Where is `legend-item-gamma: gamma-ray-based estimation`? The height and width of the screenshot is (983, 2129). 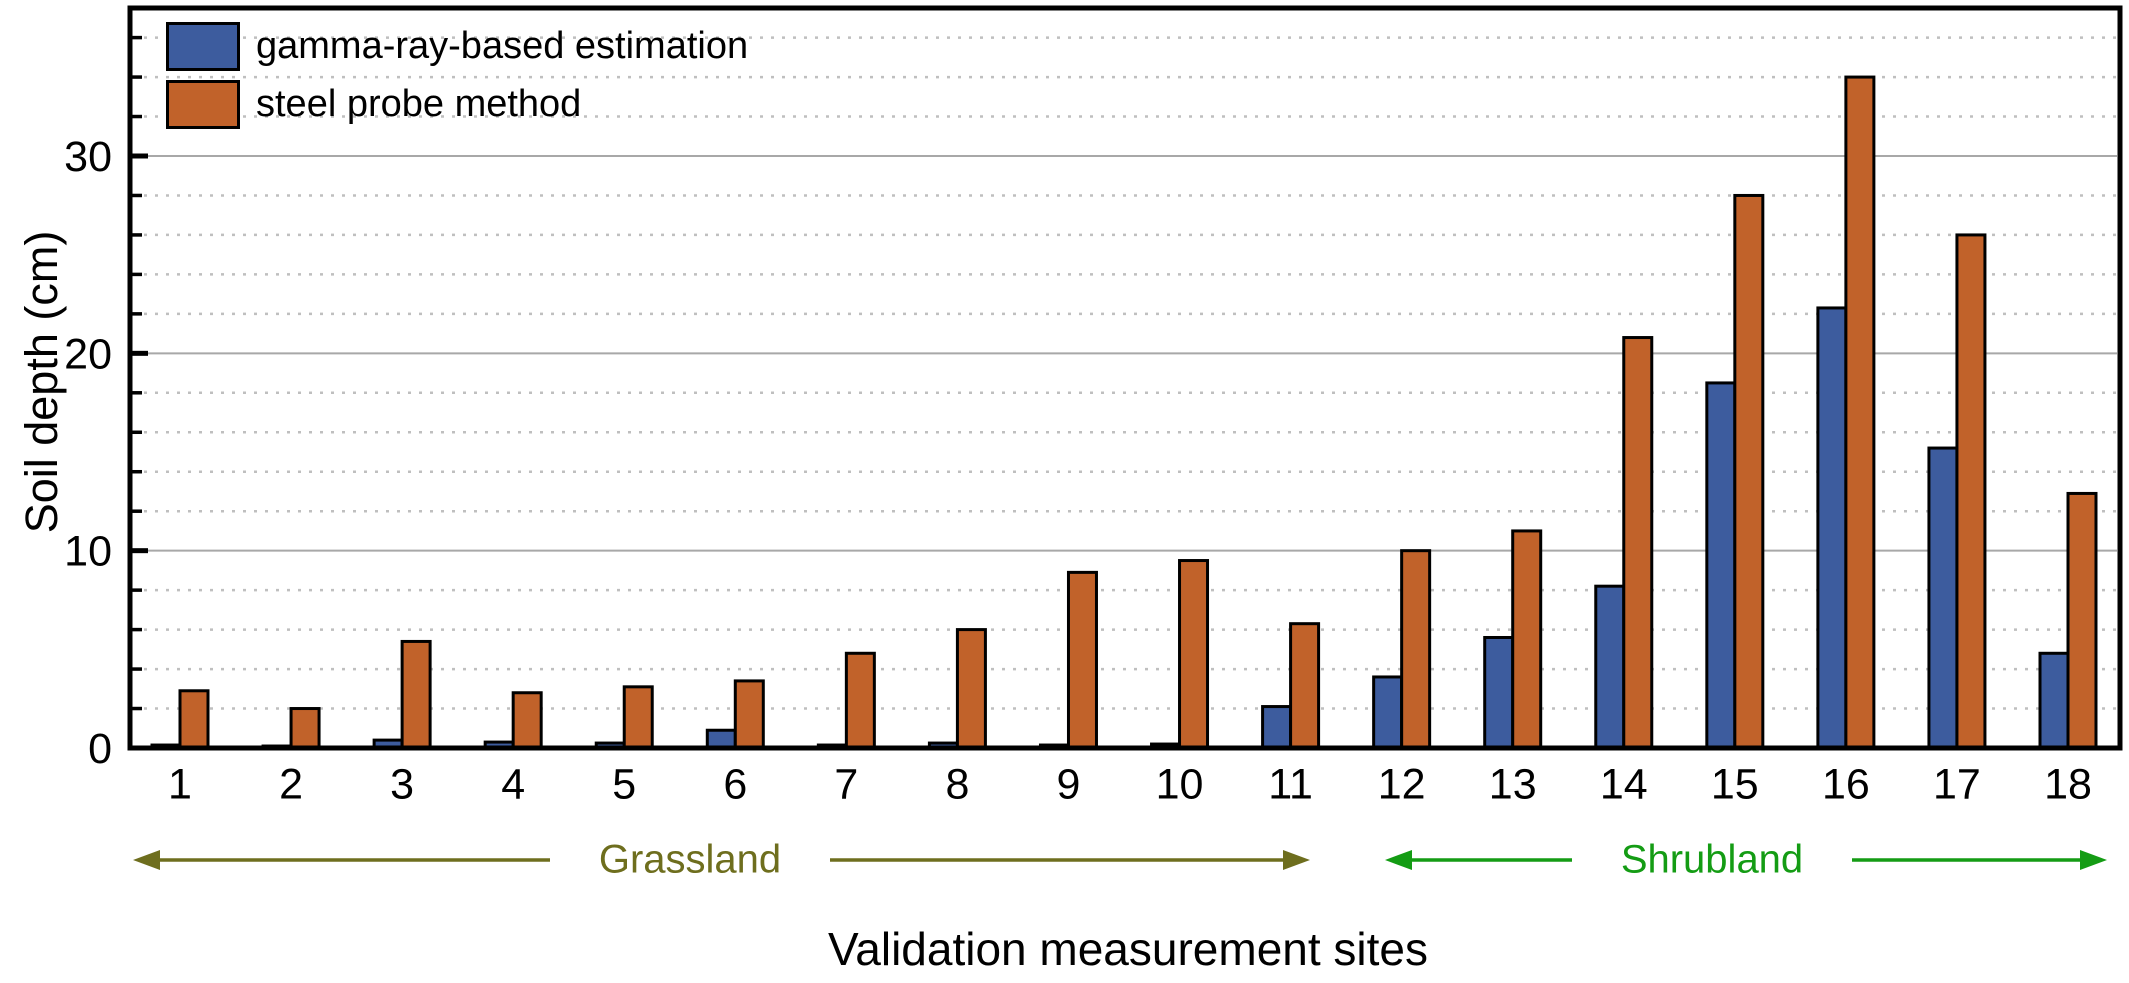
legend-item-gamma: gamma-ray-based estimation is located at coordinates (457, 46).